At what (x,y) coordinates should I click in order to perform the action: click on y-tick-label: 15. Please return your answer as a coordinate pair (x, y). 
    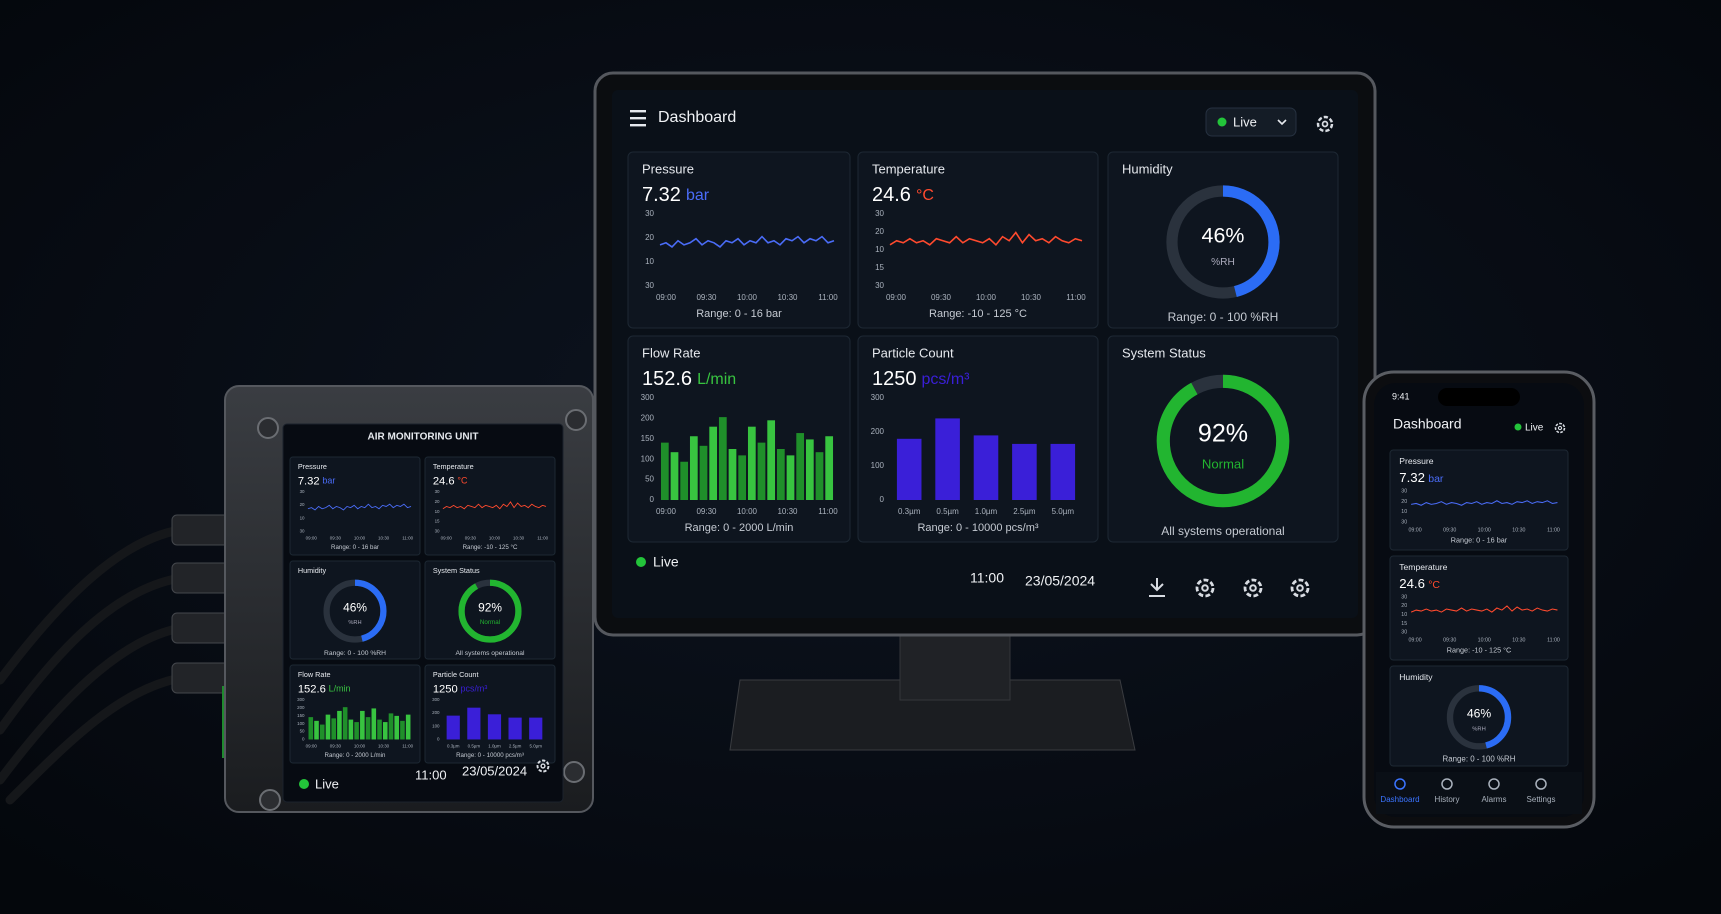
    Looking at the image, I should click on (879, 267).